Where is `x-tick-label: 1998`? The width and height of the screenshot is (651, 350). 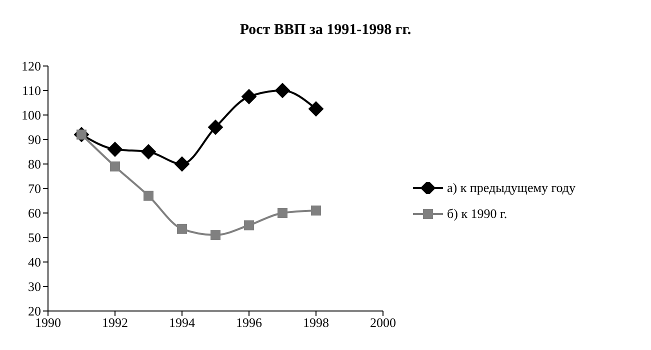 x-tick-label: 1998 is located at coordinates (316, 322).